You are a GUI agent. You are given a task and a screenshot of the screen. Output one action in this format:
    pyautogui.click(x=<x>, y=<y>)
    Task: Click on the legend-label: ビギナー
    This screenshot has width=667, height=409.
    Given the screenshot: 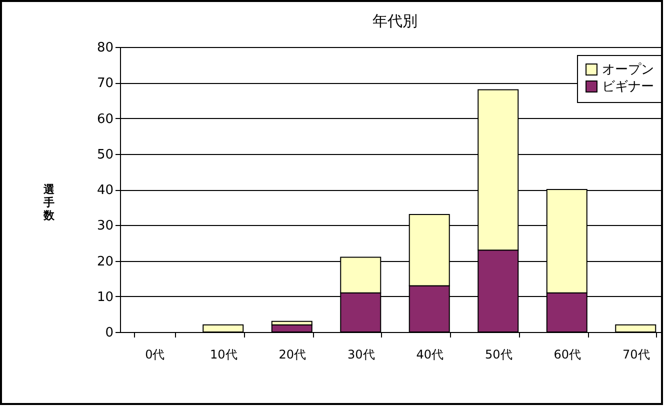 What is the action you would take?
    pyautogui.click(x=628, y=87)
    